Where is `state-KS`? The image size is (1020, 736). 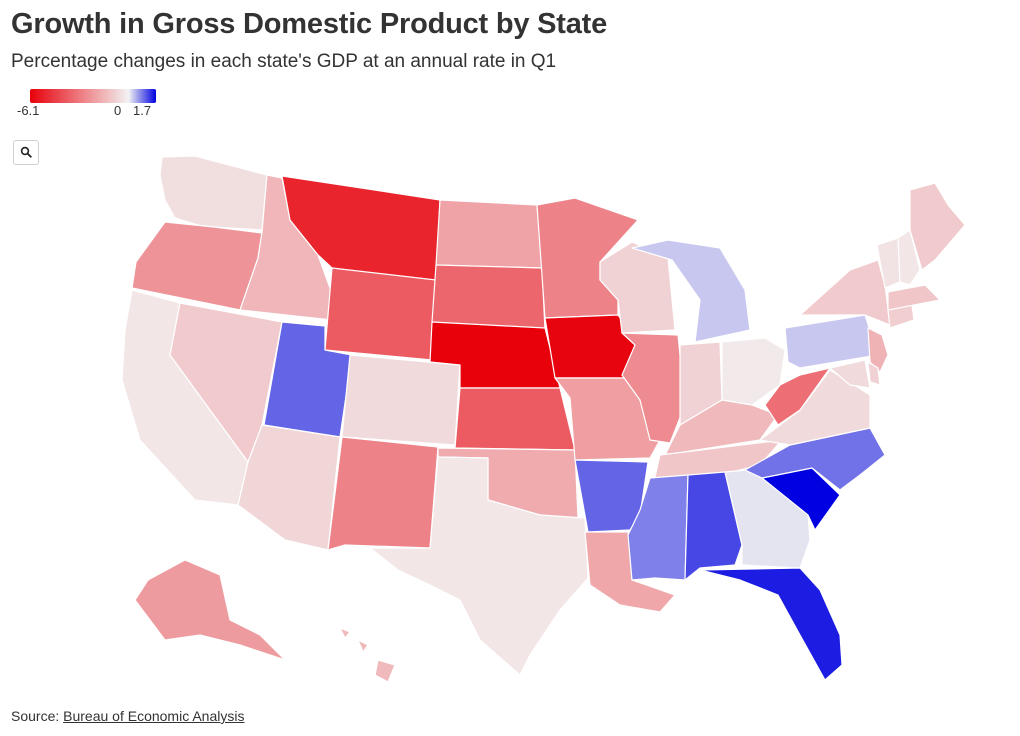 state-KS is located at coordinates (515, 419).